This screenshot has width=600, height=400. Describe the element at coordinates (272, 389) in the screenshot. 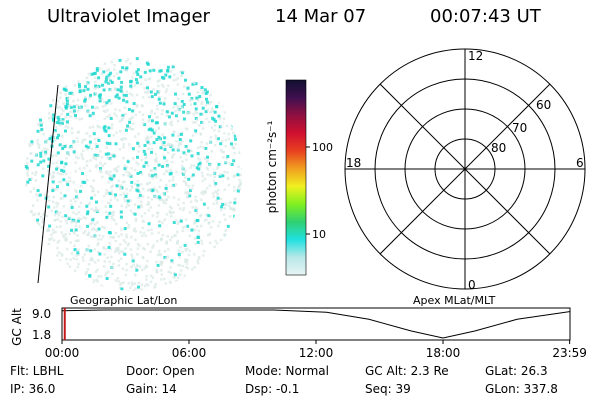

I see `dsp-status: Dsp: -0.1` at that location.